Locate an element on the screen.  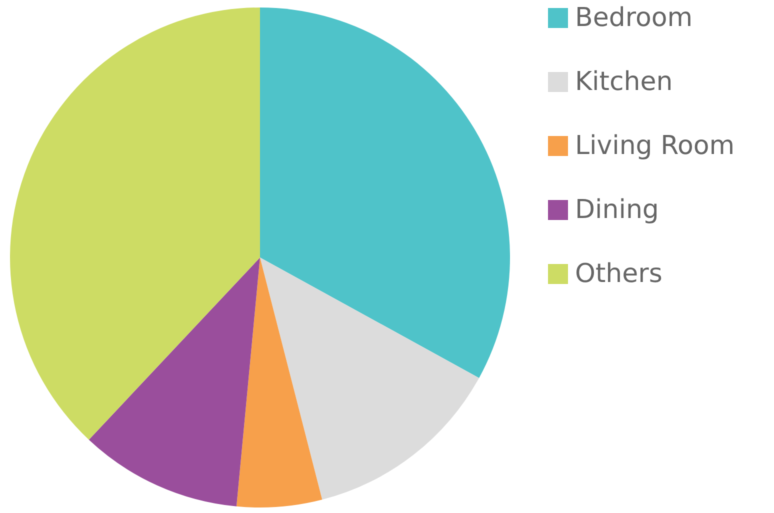
legend-label: Bedroom is located at coordinates (634, 18).